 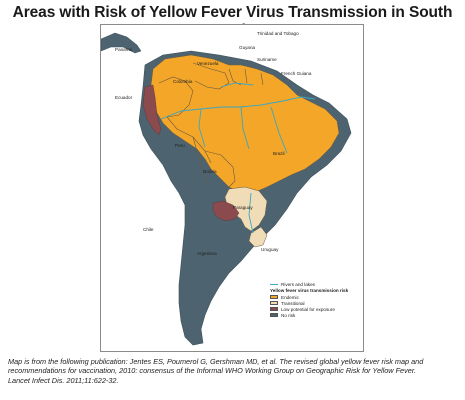 I want to click on label-colombia: Colombia, so click(x=183, y=81).